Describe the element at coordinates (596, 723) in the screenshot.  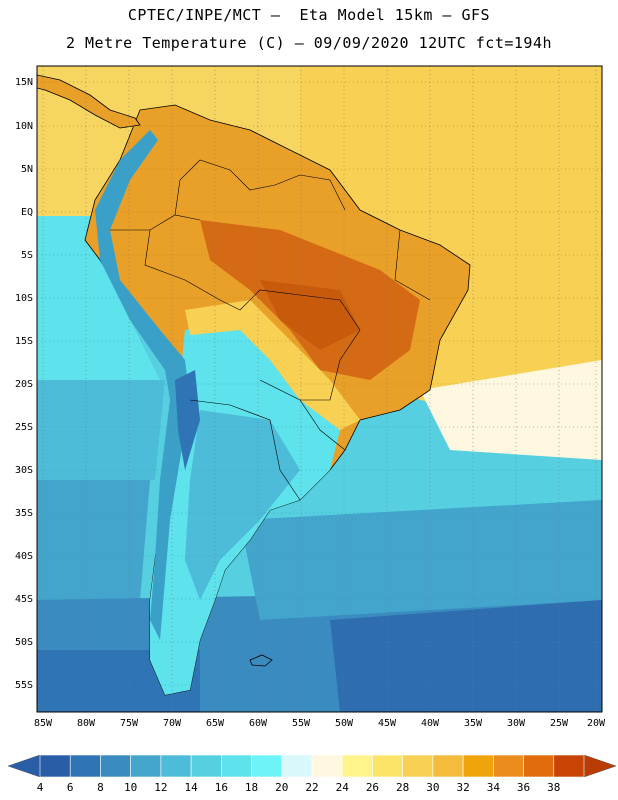
I see `lon-label: 20W` at that location.